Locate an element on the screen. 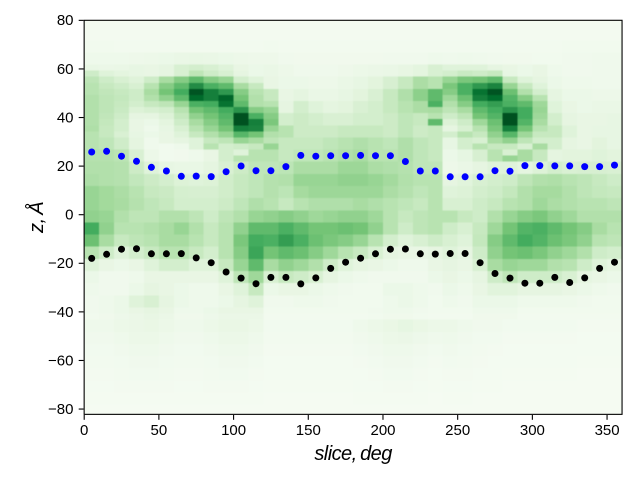  svg-text: 250 is located at coordinates (457, 430).